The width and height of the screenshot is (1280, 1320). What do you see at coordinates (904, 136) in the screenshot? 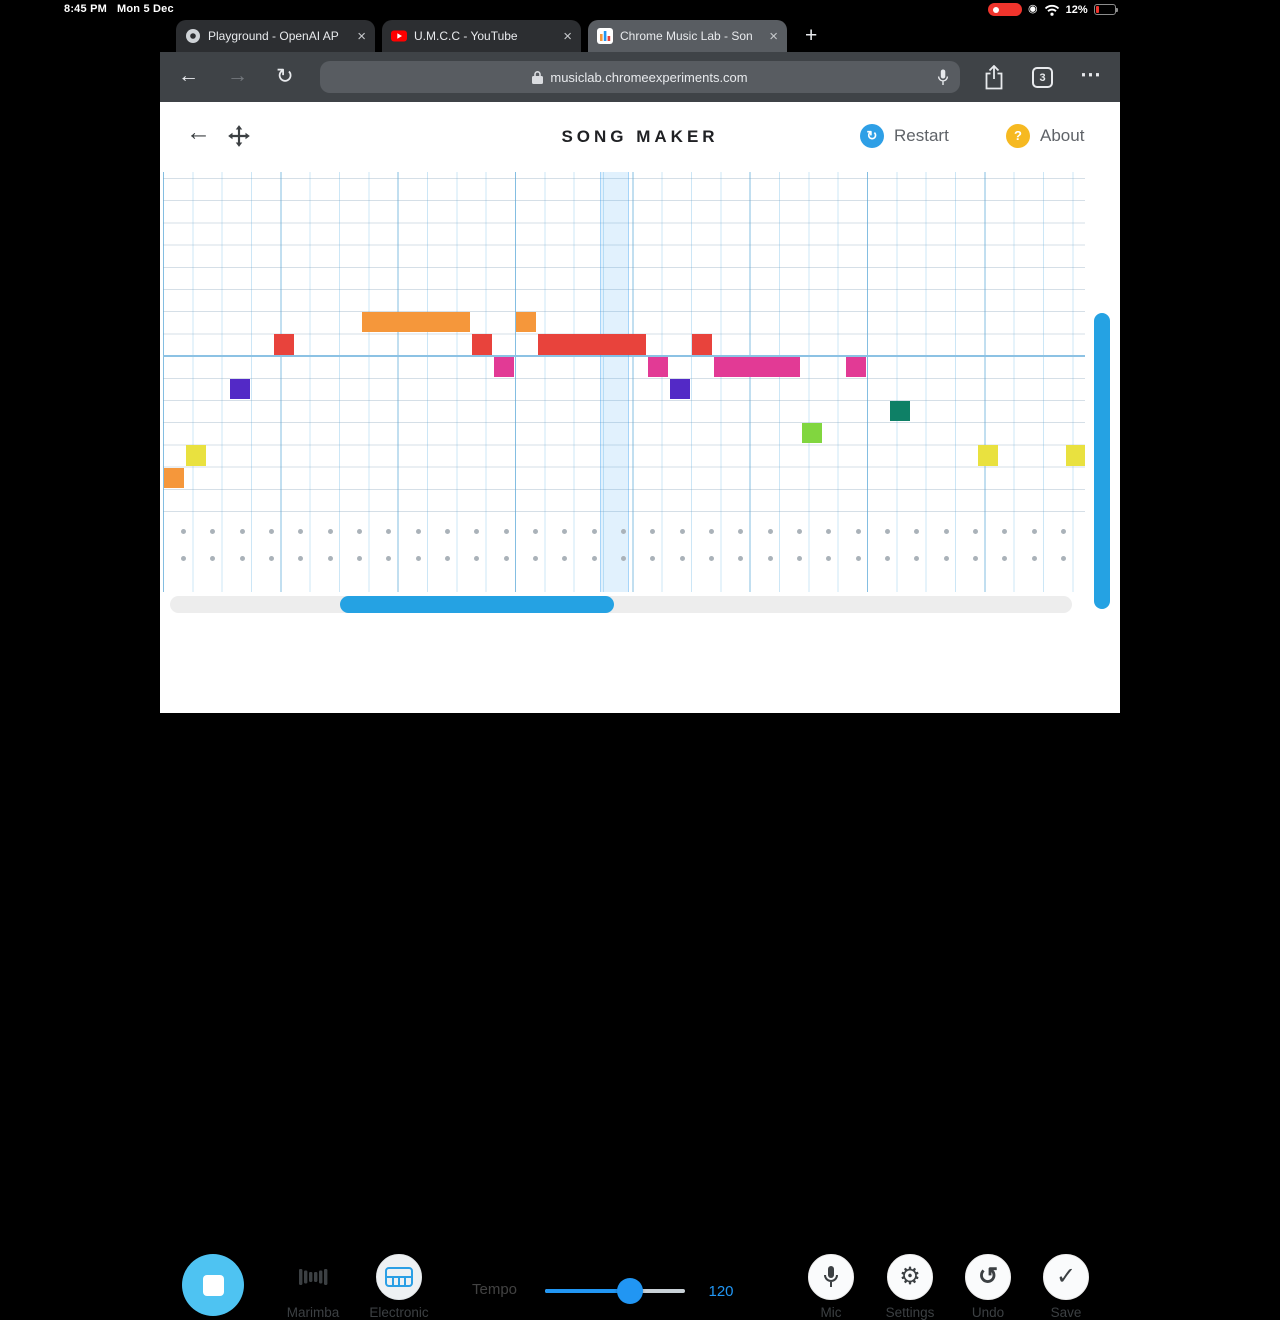
I see `restart-button: ↻ Restart` at bounding box center [904, 136].